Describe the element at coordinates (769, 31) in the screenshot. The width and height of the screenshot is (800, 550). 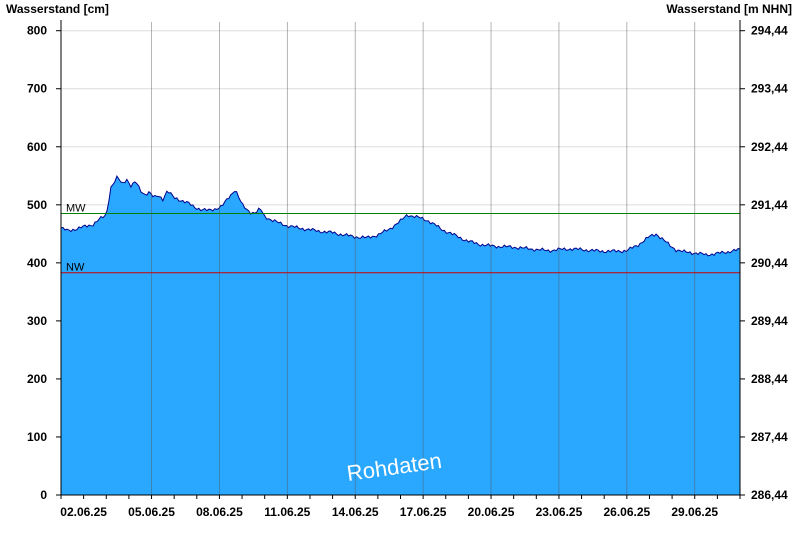
I see `y-tick-label-right: 294,44` at that location.